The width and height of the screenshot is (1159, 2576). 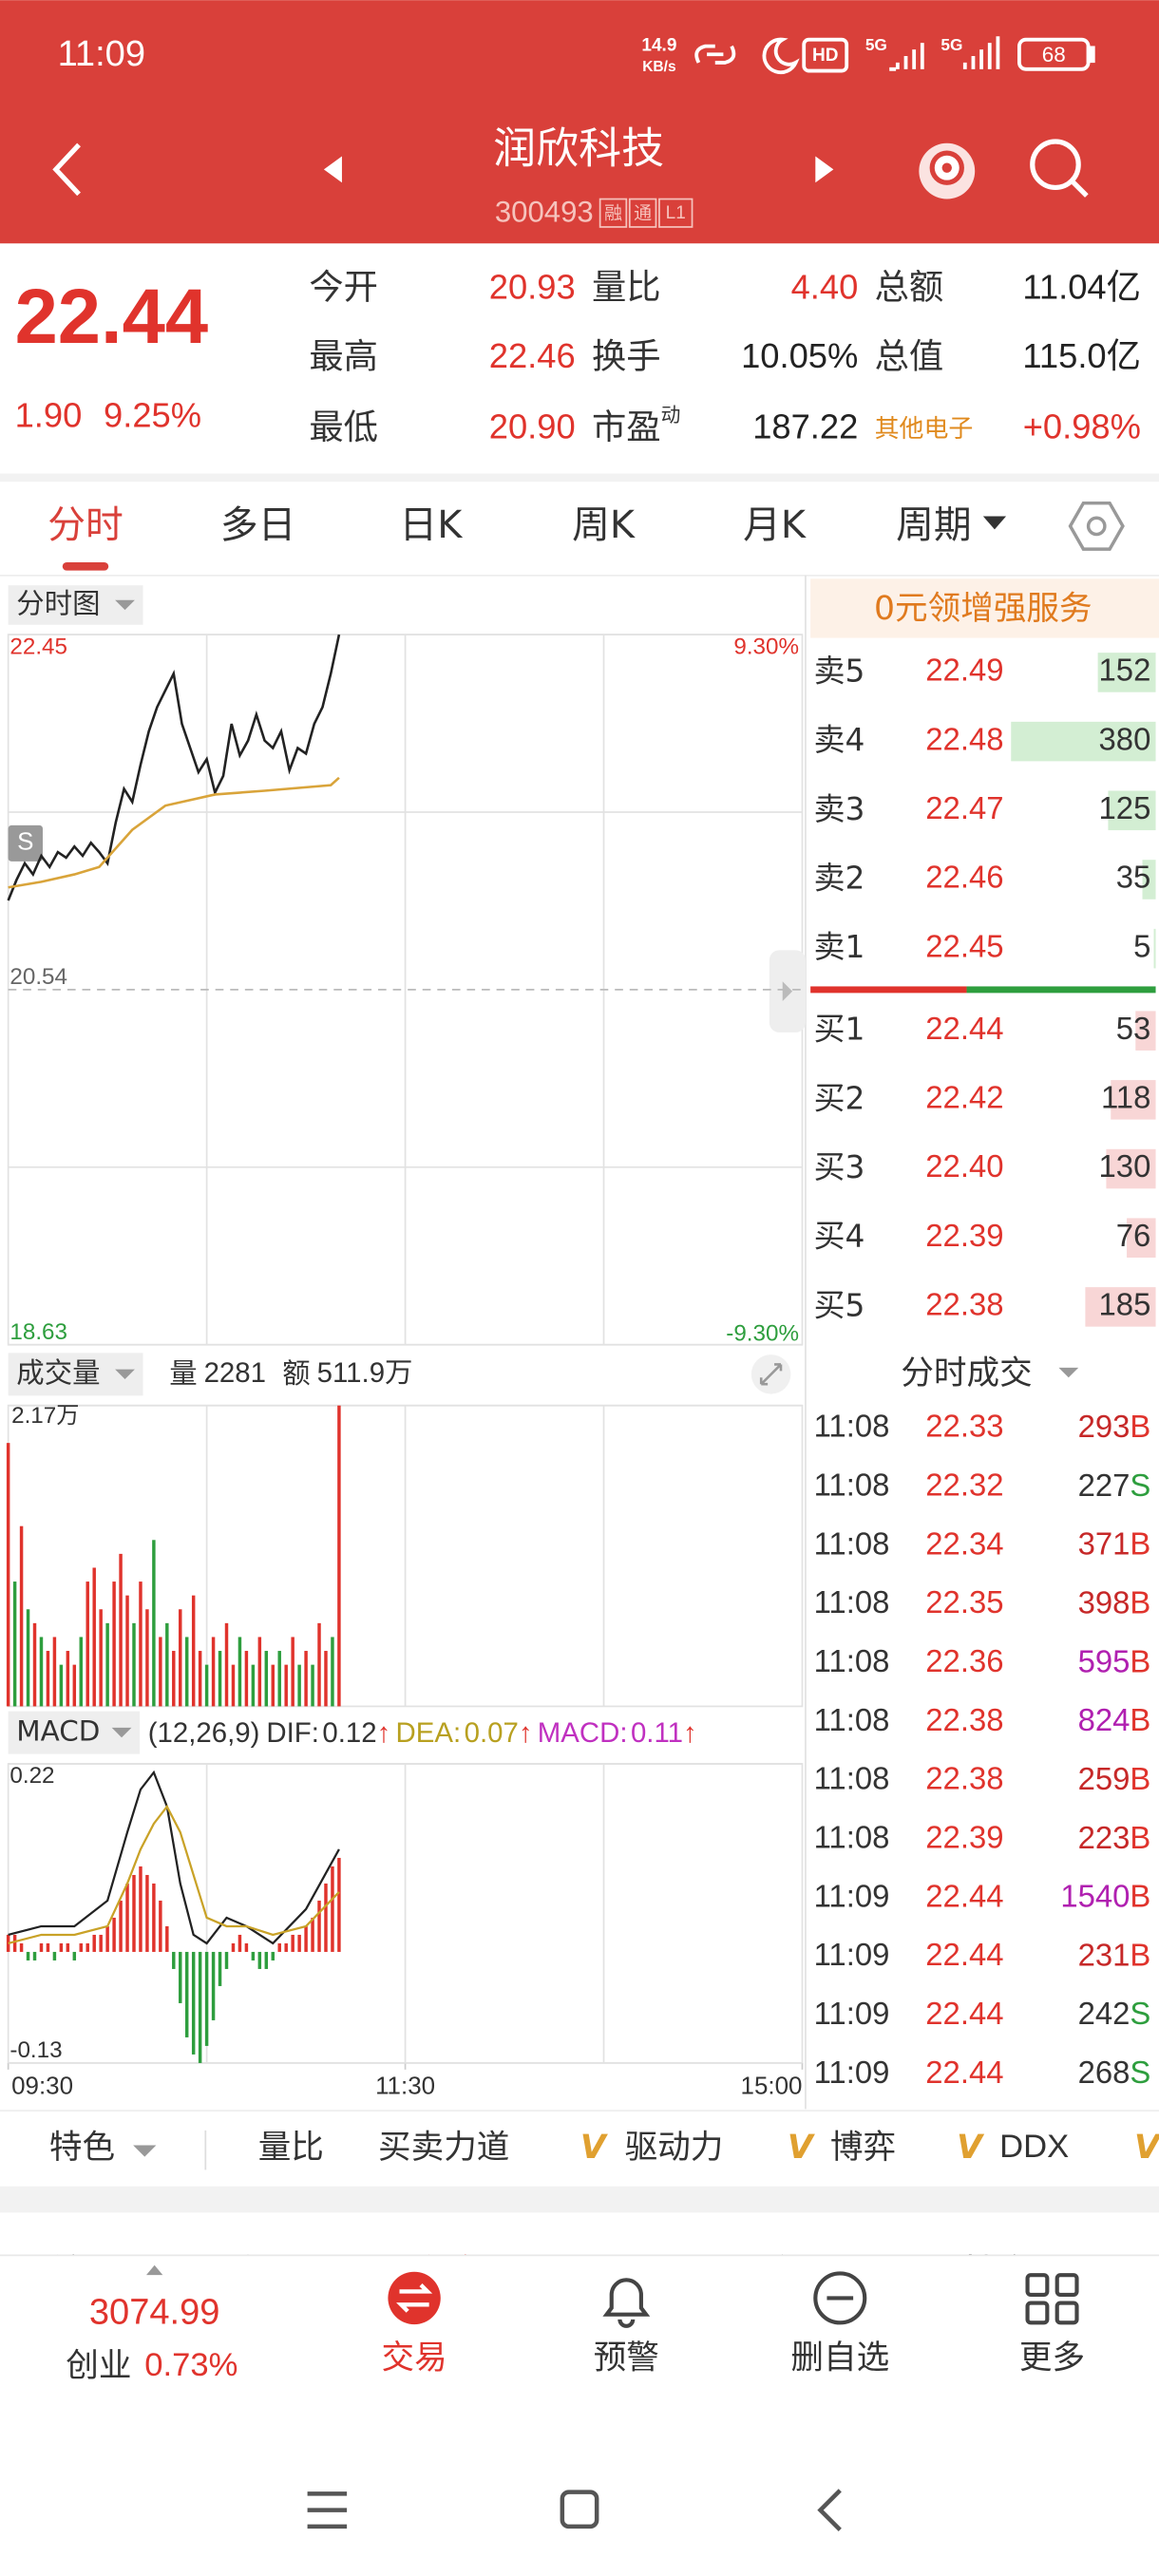 What do you see at coordinates (343, 287) in the screenshot?
I see `field-label: 今开` at bounding box center [343, 287].